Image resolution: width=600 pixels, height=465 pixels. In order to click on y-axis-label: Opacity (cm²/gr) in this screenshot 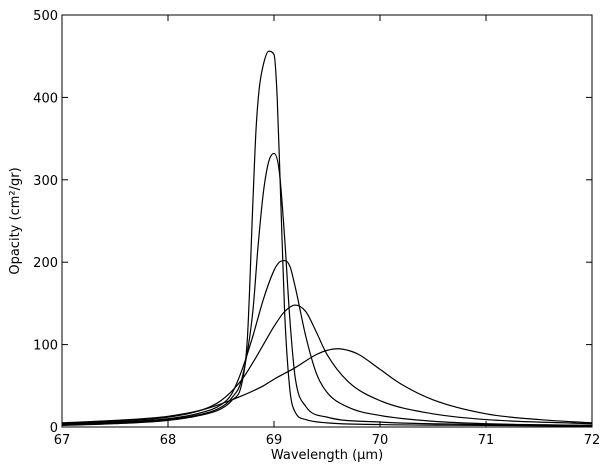, I will do `click(15, 220)`.